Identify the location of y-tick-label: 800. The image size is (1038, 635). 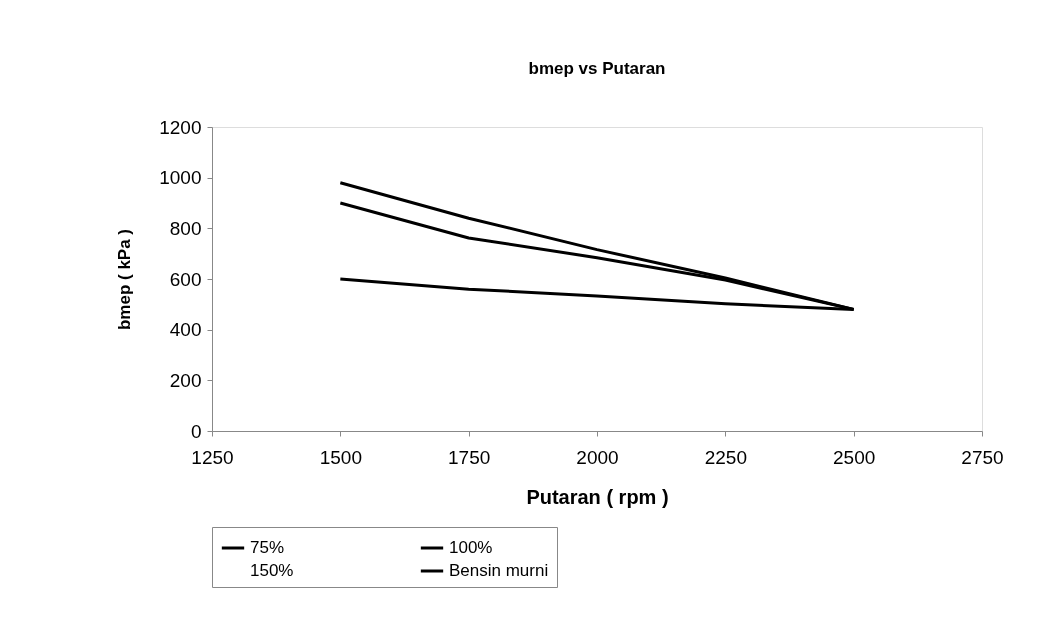
(185, 228).